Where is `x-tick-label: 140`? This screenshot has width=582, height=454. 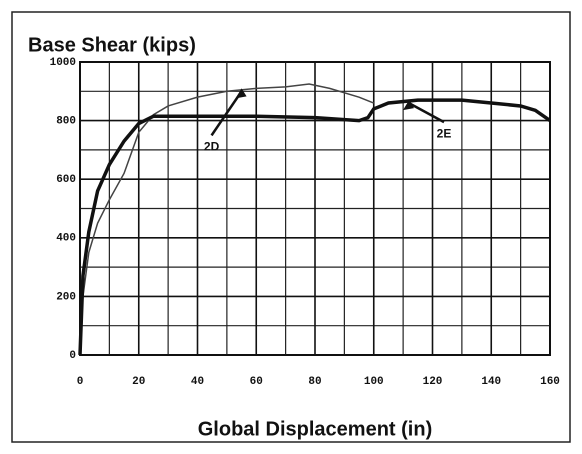 x-tick-label: 140 is located at coordinates (491, 382).